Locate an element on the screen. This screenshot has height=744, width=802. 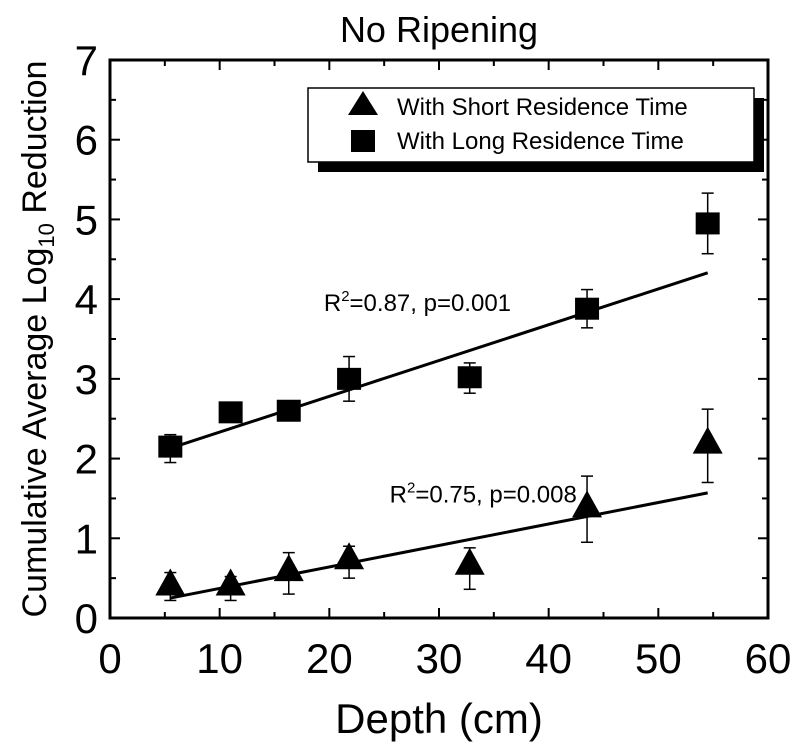
y-axis-label: Cumulative Average Log10 Reduction is located at coordinates (37, 339).